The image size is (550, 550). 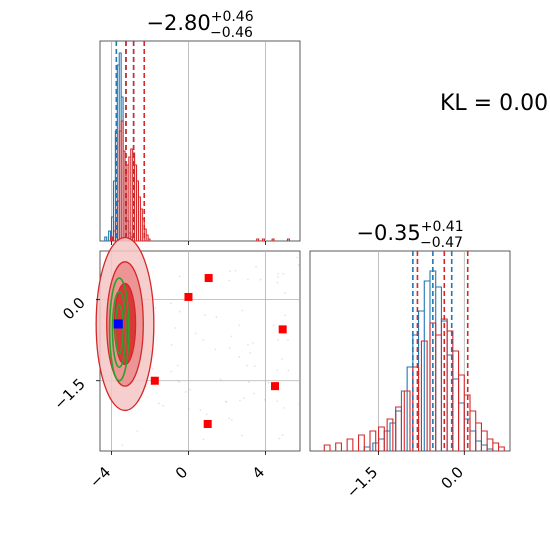 I want to click on panel2-title: −0.35+0.41, so click(x=409, y=232).